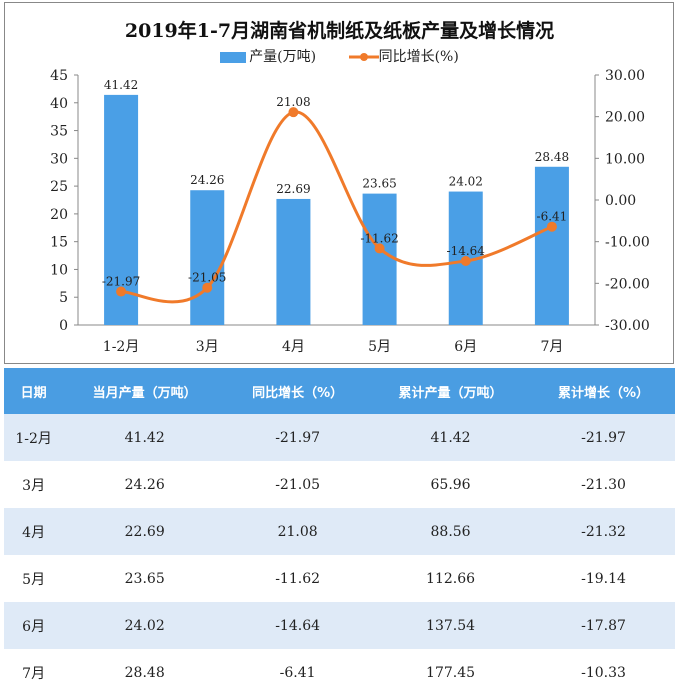 This screenshot has height=696, width=679. I want to click on x-tick-label: 3月, so click(207, 347).